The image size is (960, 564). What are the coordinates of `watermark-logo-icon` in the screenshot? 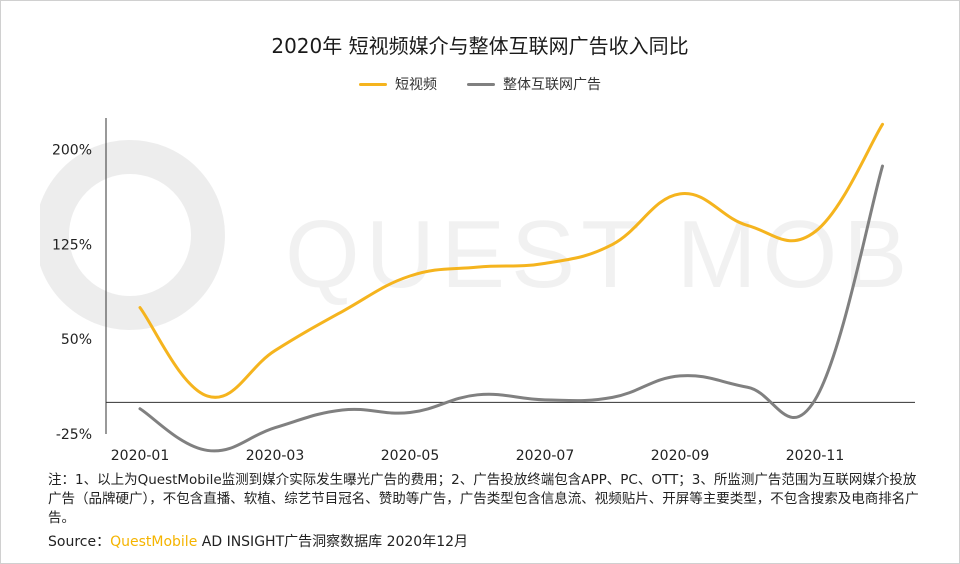 It's located at (130, 235).